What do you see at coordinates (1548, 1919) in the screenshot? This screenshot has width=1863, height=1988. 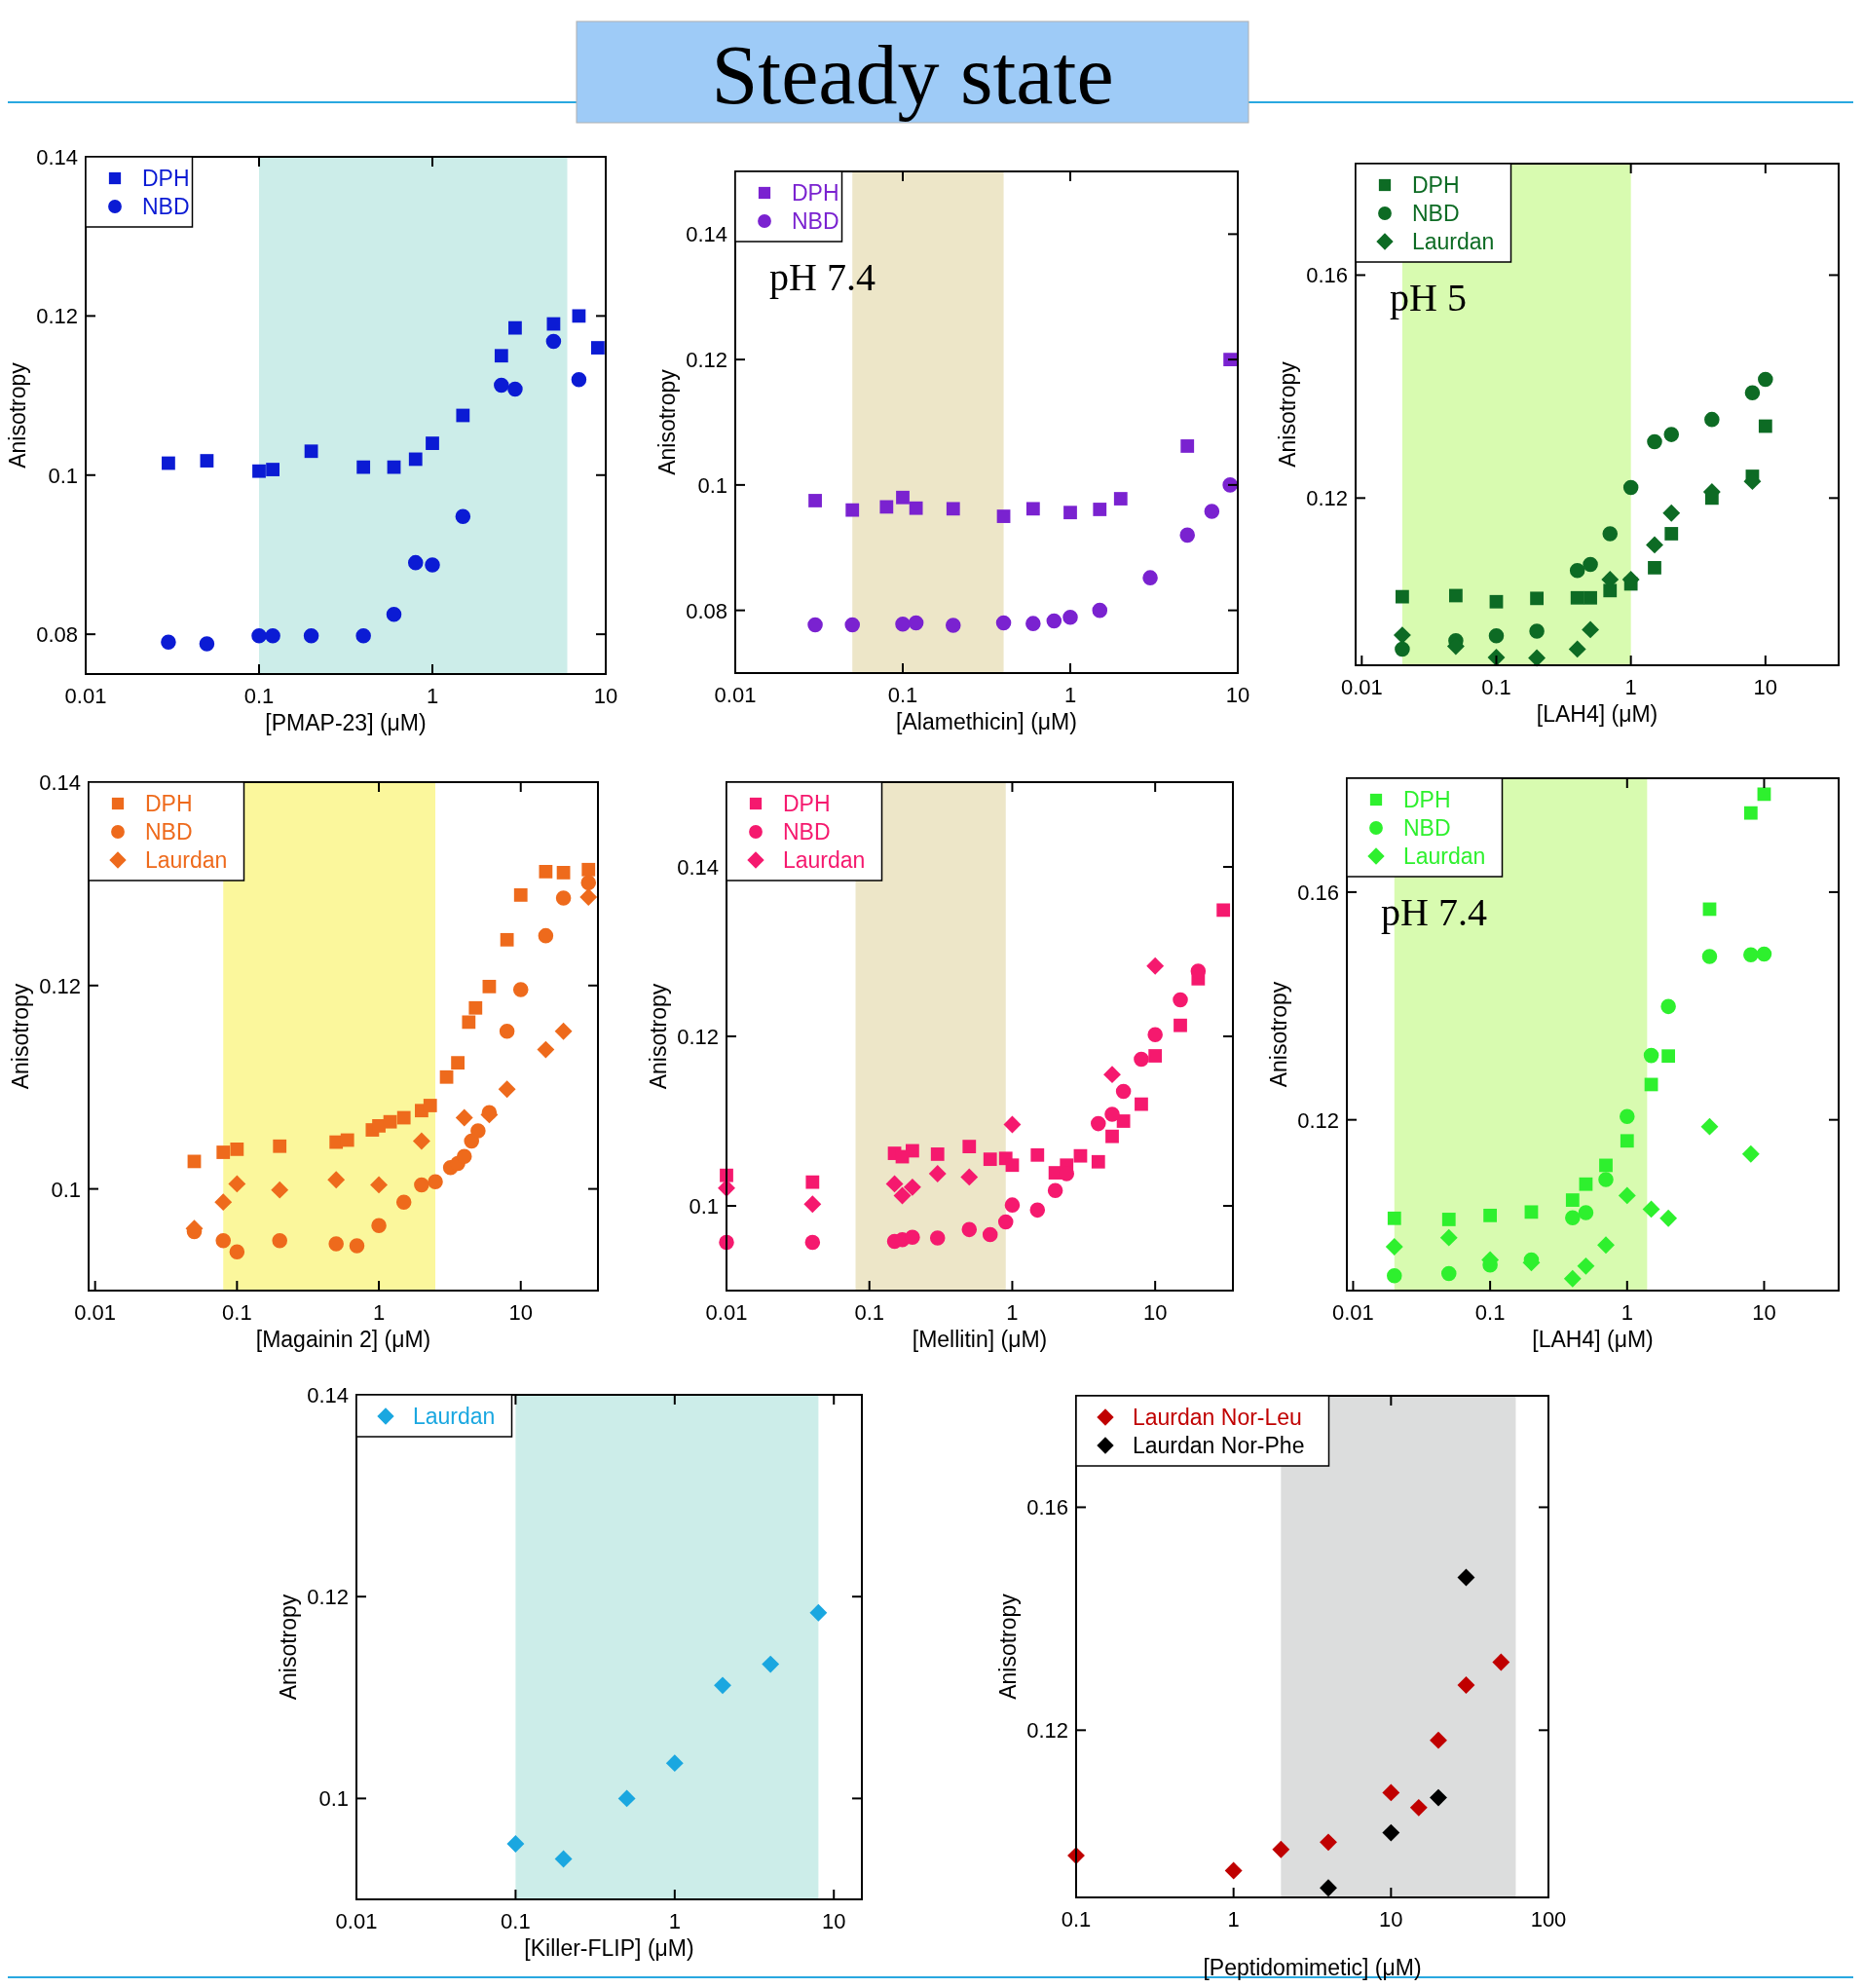 I see `x-tick-label: 100` at bounding box center [1548, 1919].